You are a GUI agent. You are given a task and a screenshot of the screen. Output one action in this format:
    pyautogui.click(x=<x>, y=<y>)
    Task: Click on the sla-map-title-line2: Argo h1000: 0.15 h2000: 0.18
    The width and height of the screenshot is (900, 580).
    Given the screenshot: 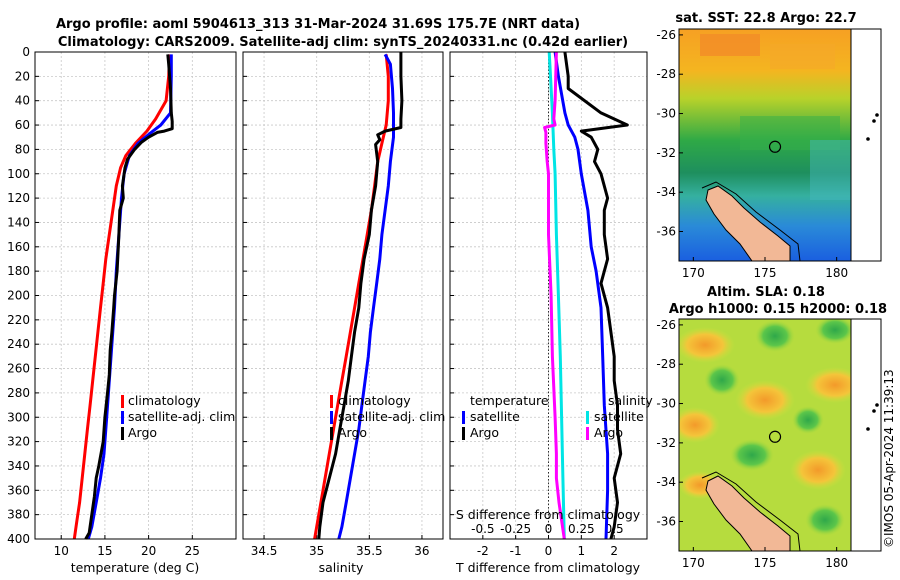 What is the action you would take?
    pyautogui.click(x=778, y=309)
    